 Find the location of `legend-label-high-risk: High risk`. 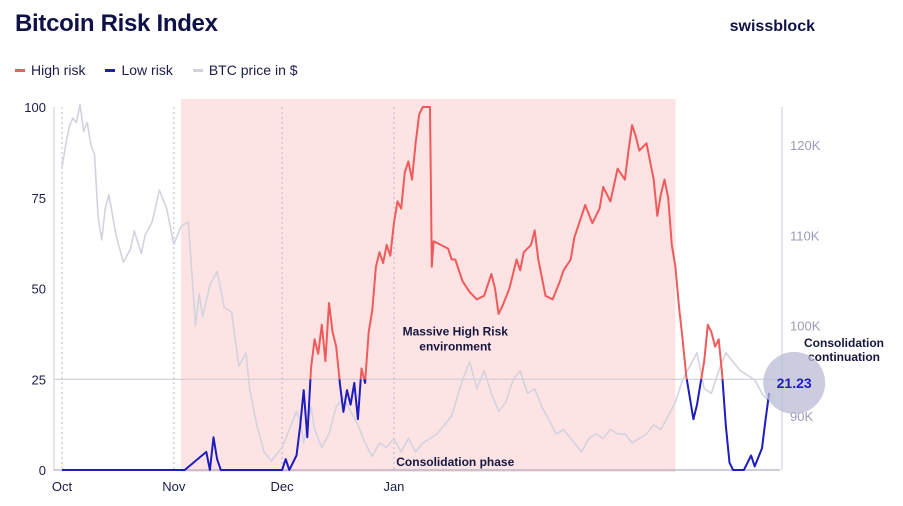

legend-label-high-risk: High risk is located at coordinates (58, 70).